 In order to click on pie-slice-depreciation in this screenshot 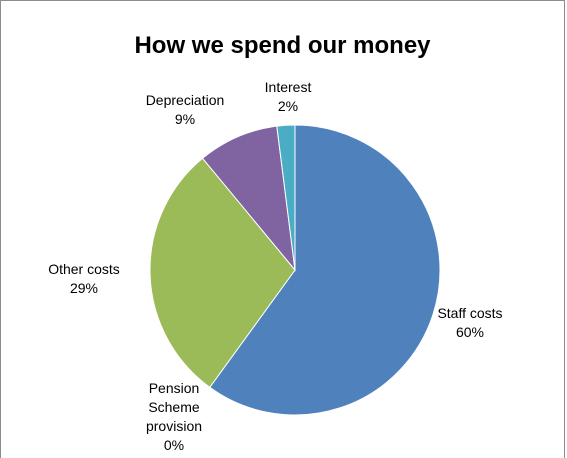, I will do `click(248, 198)`.